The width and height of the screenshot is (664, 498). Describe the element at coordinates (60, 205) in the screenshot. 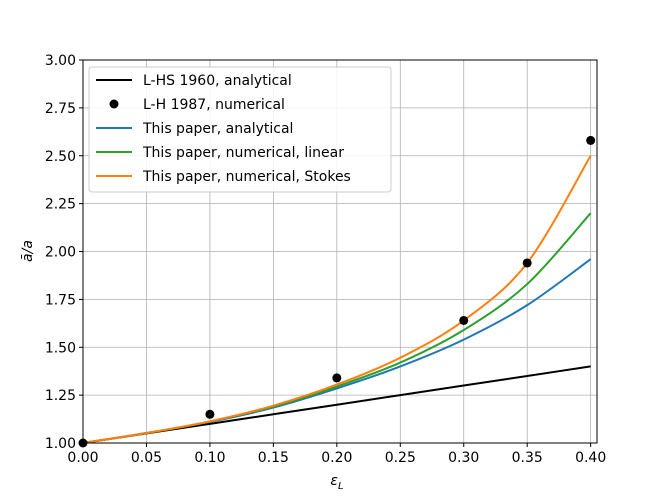

I see `y-tick-label: 2.25` at that location.